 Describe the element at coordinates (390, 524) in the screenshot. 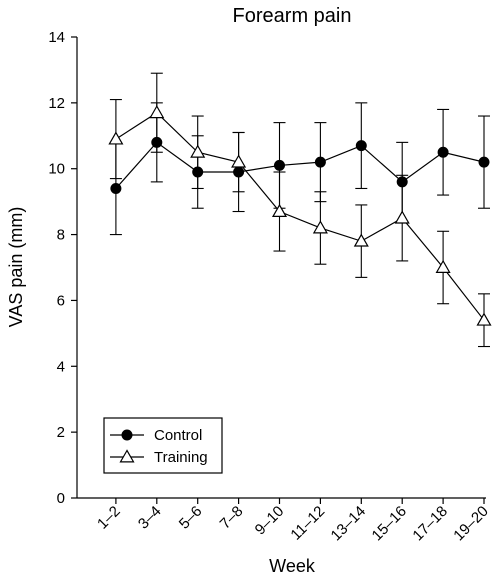

I see `x-tick-label: 15–16` at that location.